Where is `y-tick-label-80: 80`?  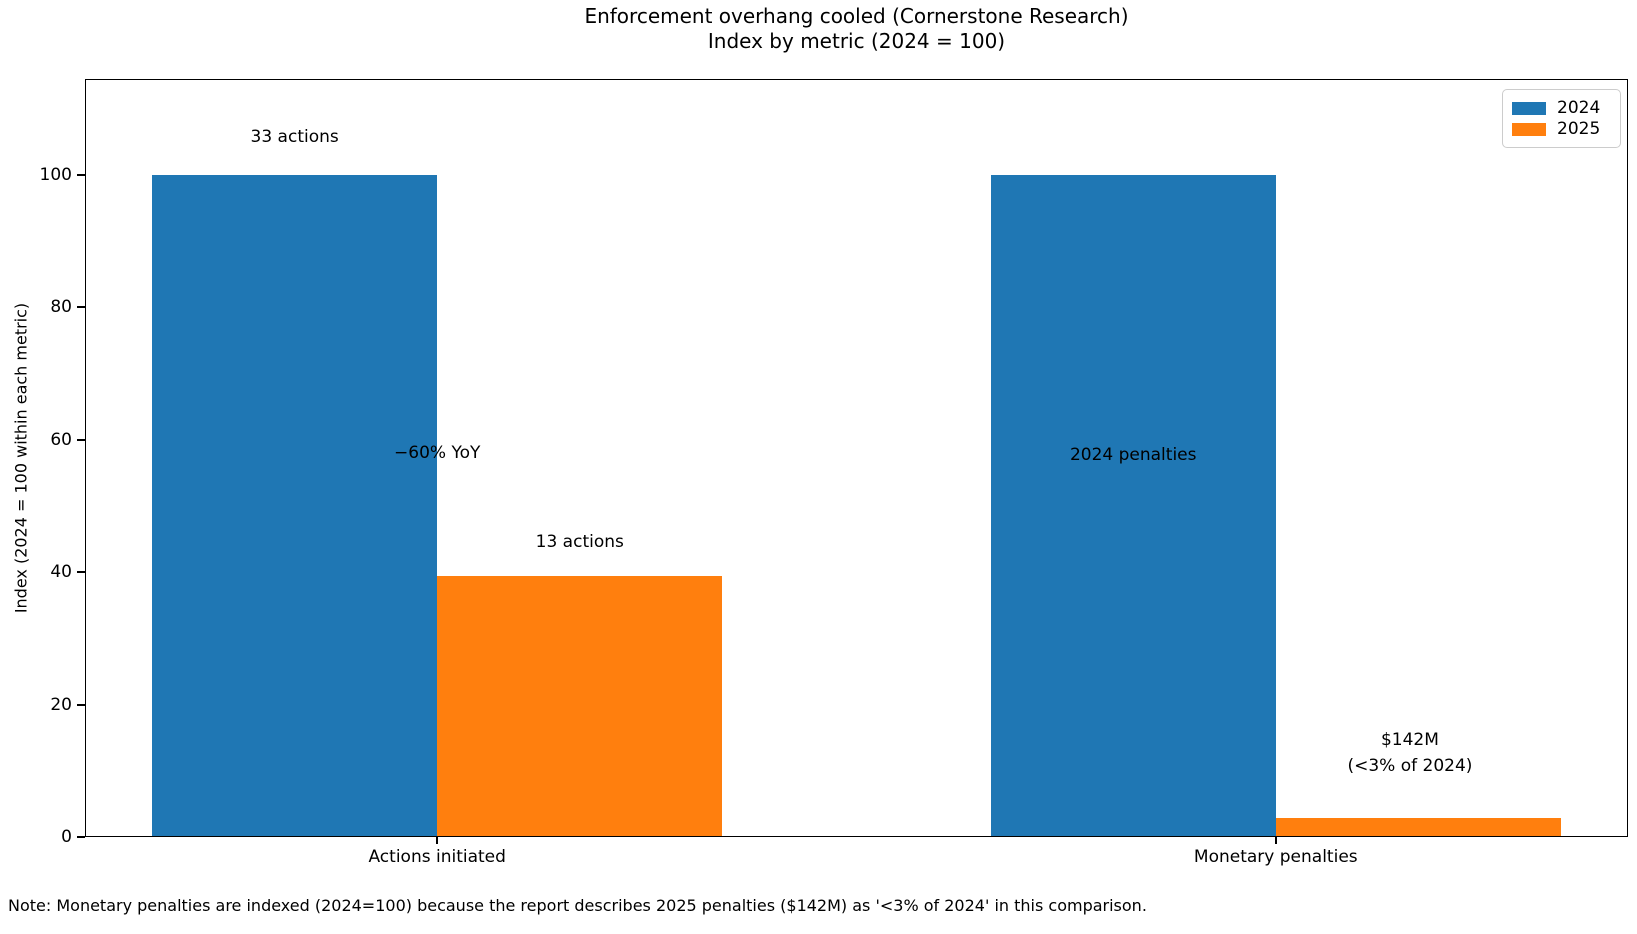
y-tick-label-80: 80 is located at coordinates (61, 307).